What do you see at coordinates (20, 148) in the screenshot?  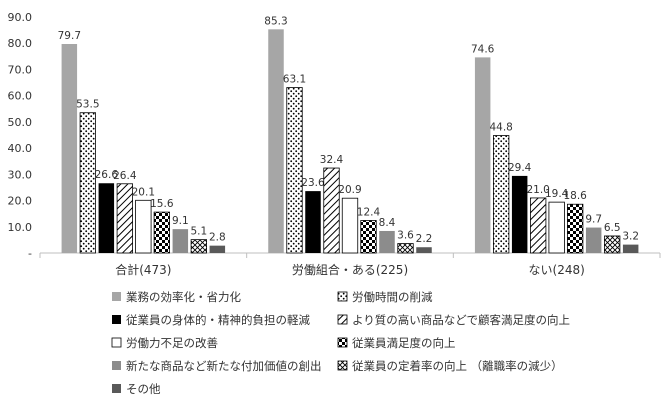 I see `y-tick-label: 40.0` at bounding box center [20, 148].